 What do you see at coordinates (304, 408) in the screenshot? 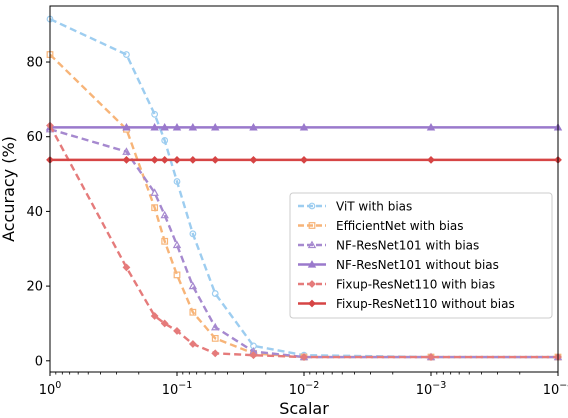
I see `x-axis-label: Scalar` at bounding box center [304, 408].